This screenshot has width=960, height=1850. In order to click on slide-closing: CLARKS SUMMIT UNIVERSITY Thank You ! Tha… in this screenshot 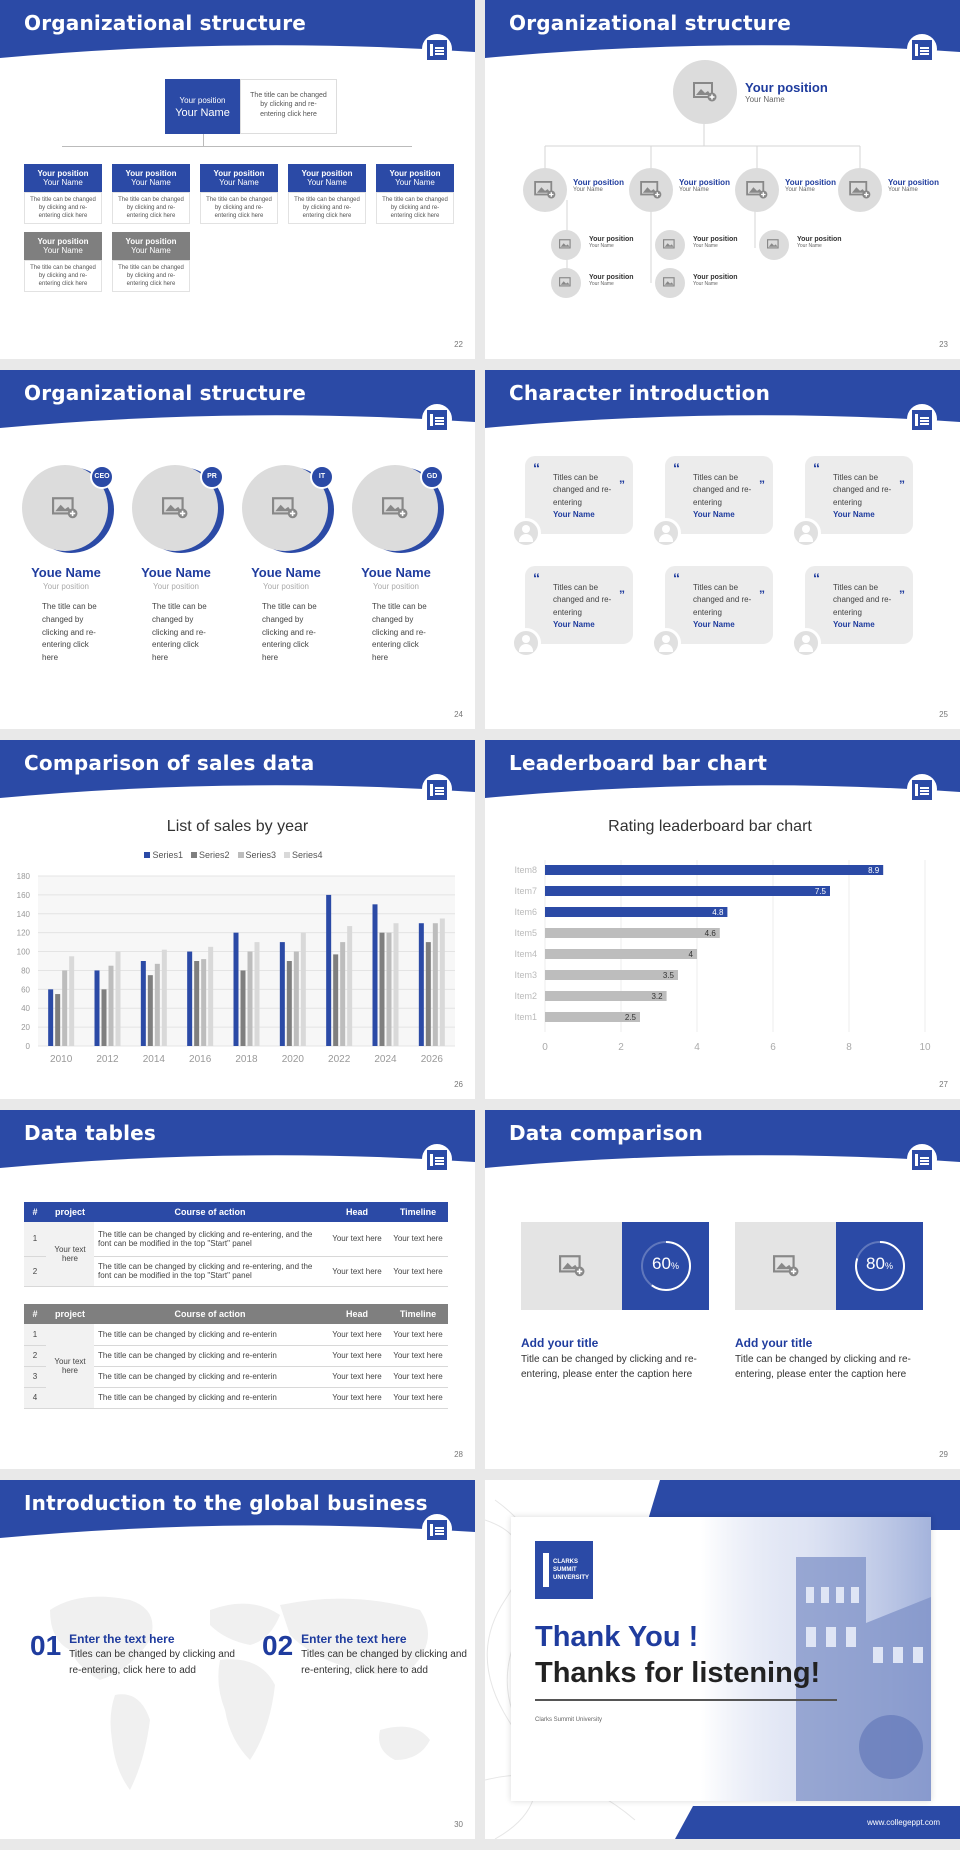, I will do `click(722, 1659)`.